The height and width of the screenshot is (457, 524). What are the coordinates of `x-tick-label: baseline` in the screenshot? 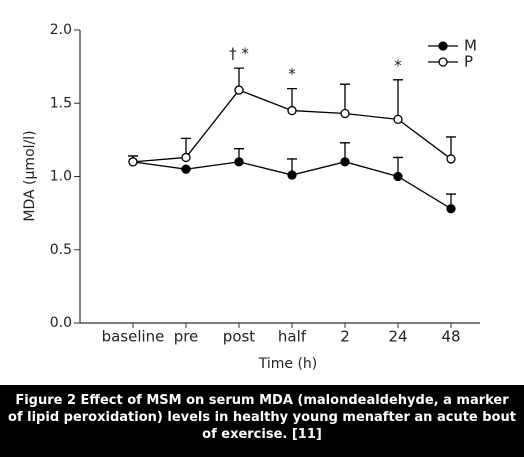 It's located at (133, 337).